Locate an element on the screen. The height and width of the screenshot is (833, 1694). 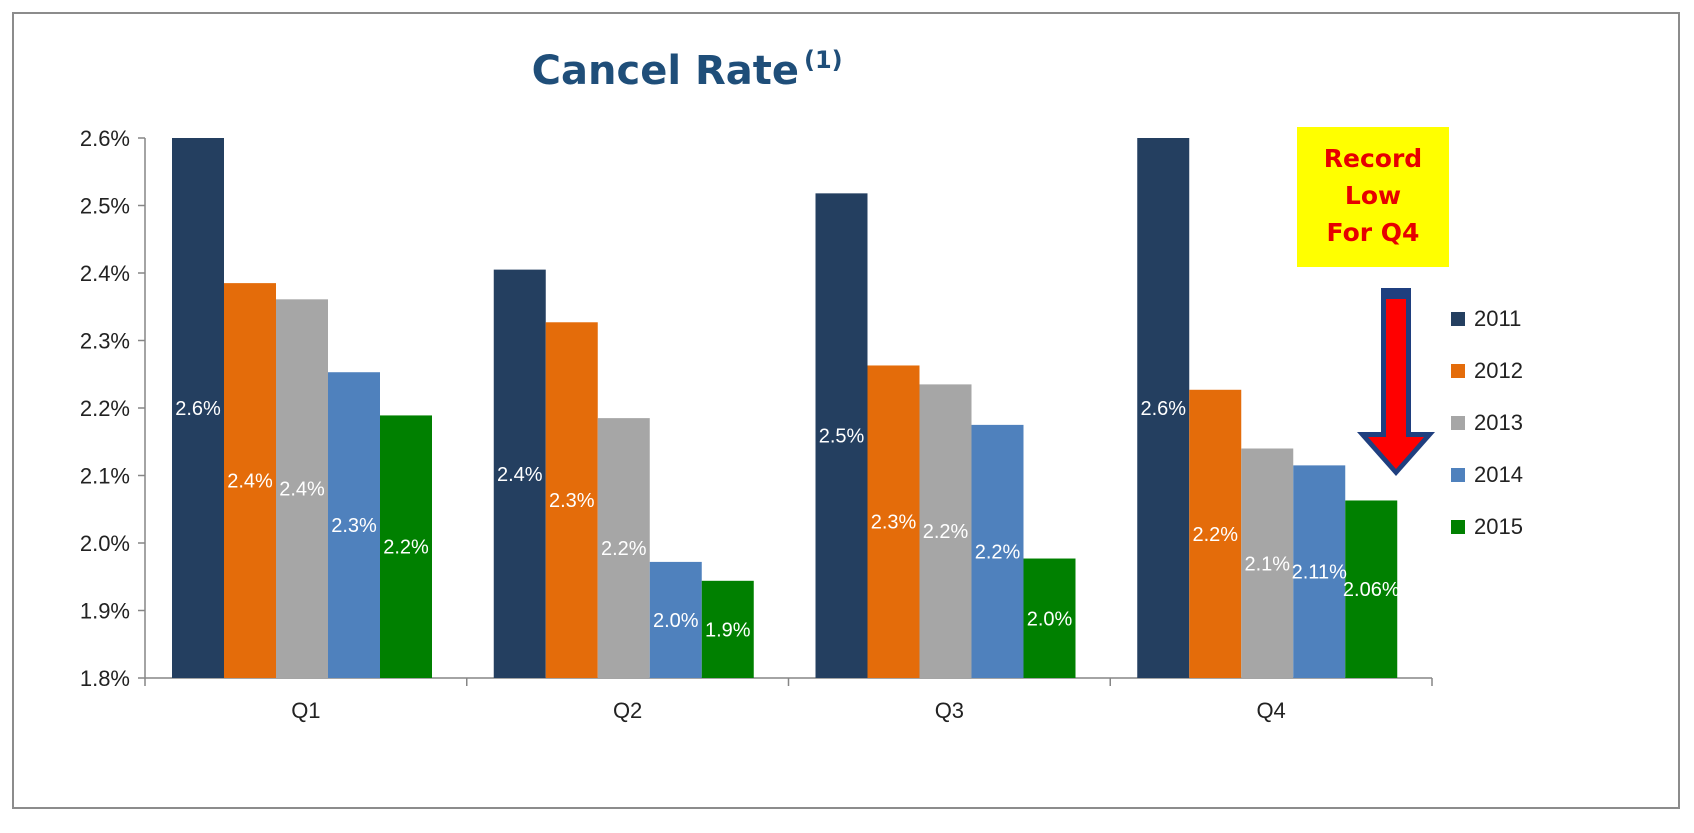
data-label-2015-Q1: 2.2% is located at coordinates (406, 548).